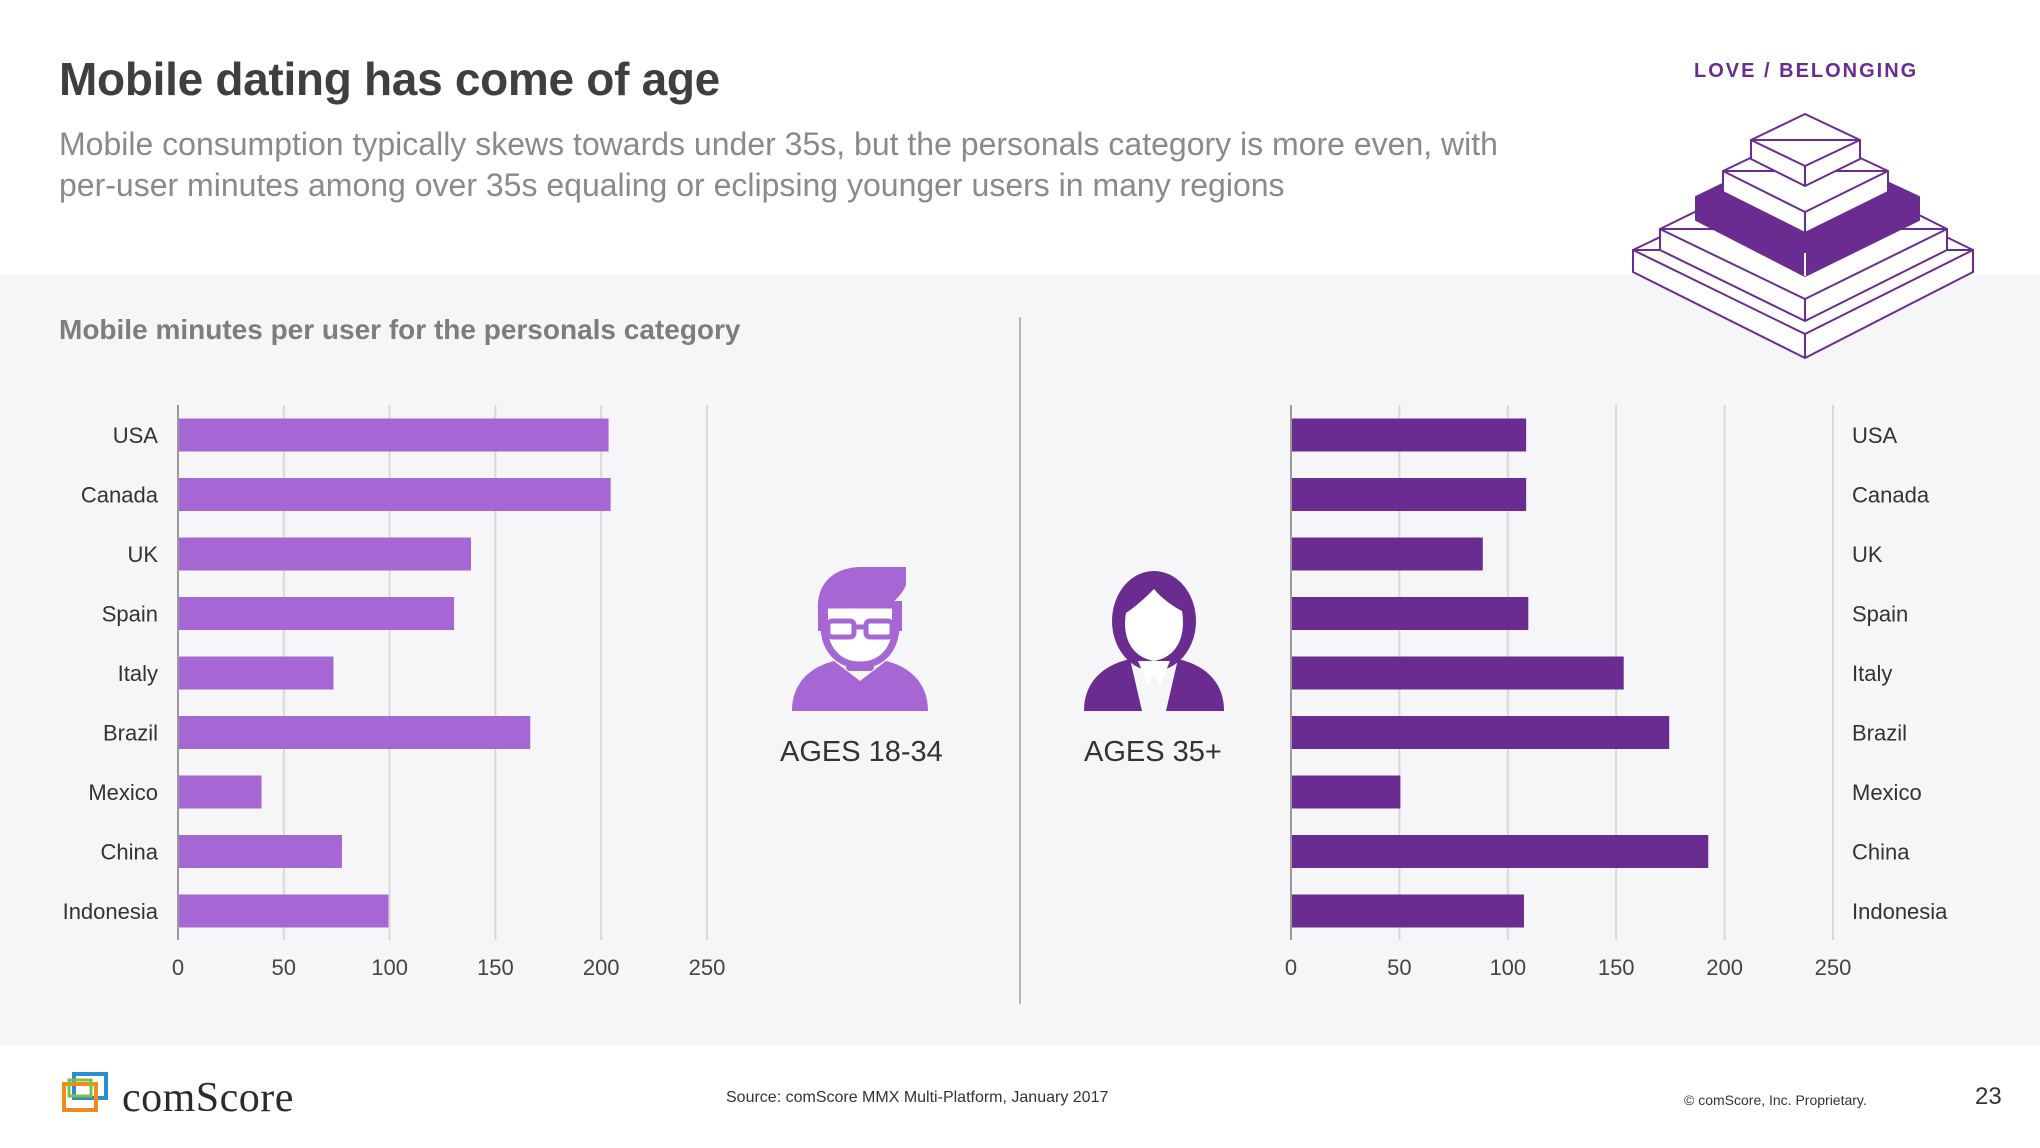 This screenshot has width=2040, height=1148. I want to click on comscore-logo-icon, so click(85, 1092).